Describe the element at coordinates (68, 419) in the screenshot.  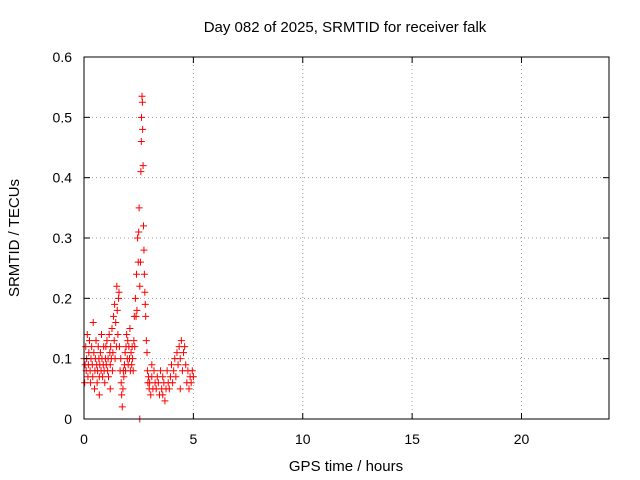
I see `y-tick-label: 0` at that location.